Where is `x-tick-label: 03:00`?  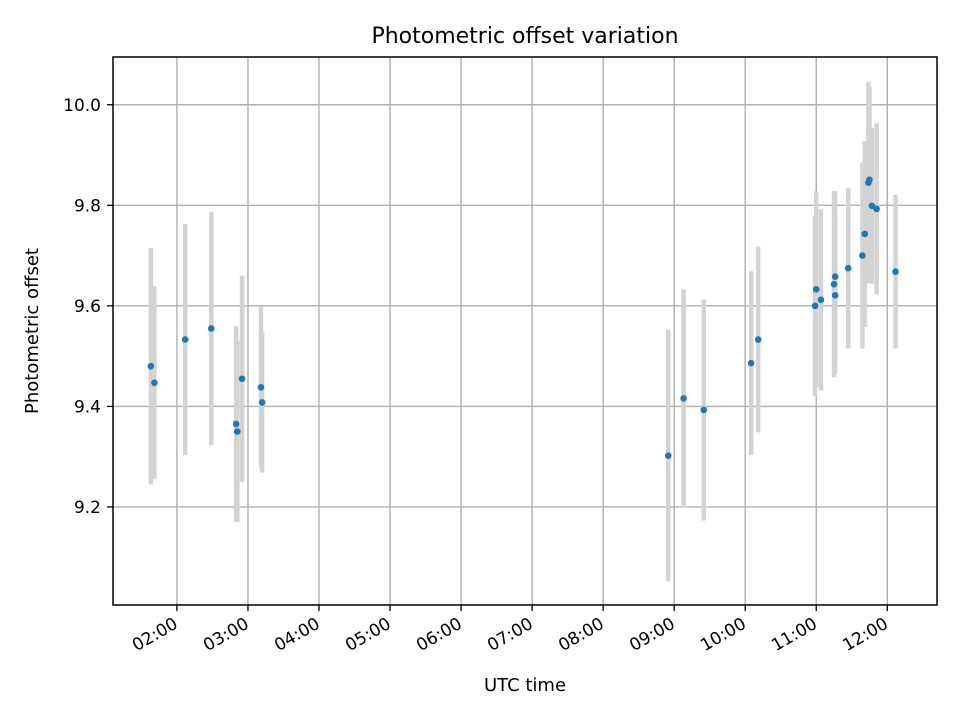 x-tick-label: 03:00 is located at coordinates (226, 635).